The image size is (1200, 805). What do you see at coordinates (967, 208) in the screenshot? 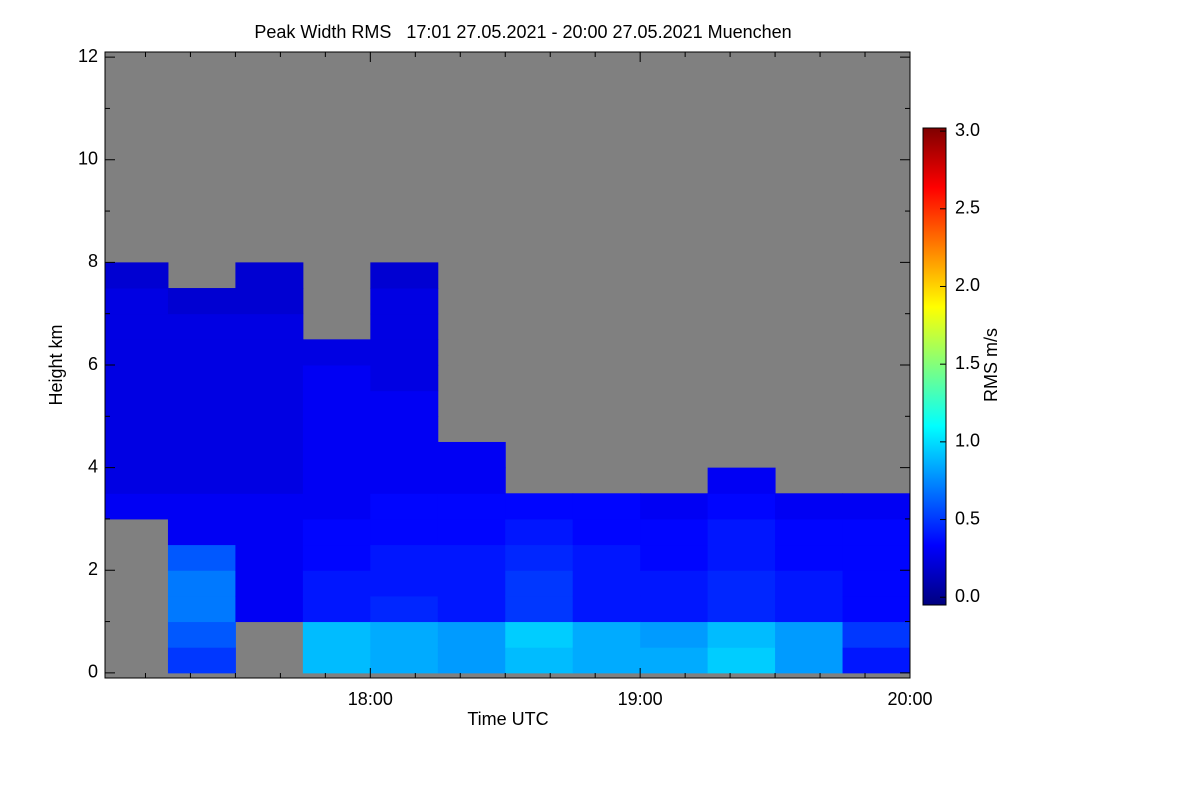
I see `colorbar-tick-label: 2.5` at bounding box center [967, 208].